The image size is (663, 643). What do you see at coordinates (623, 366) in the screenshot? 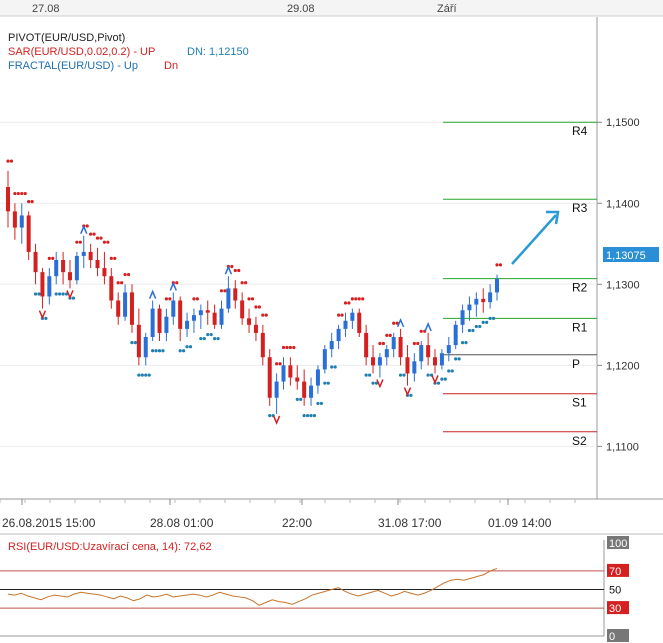
I see `y-tick-label: 1,1200` at bounding box center [623, 366].